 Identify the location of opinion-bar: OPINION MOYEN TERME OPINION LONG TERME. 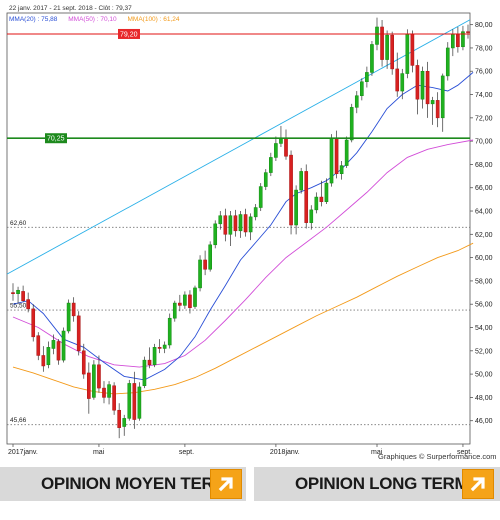
(250, 491).